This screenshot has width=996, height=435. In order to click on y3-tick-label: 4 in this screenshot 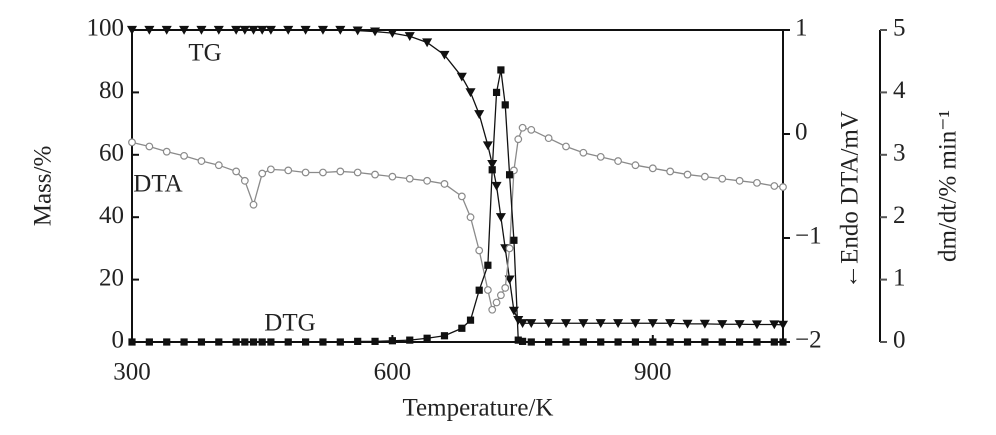, I will do `click(899, 90)`.